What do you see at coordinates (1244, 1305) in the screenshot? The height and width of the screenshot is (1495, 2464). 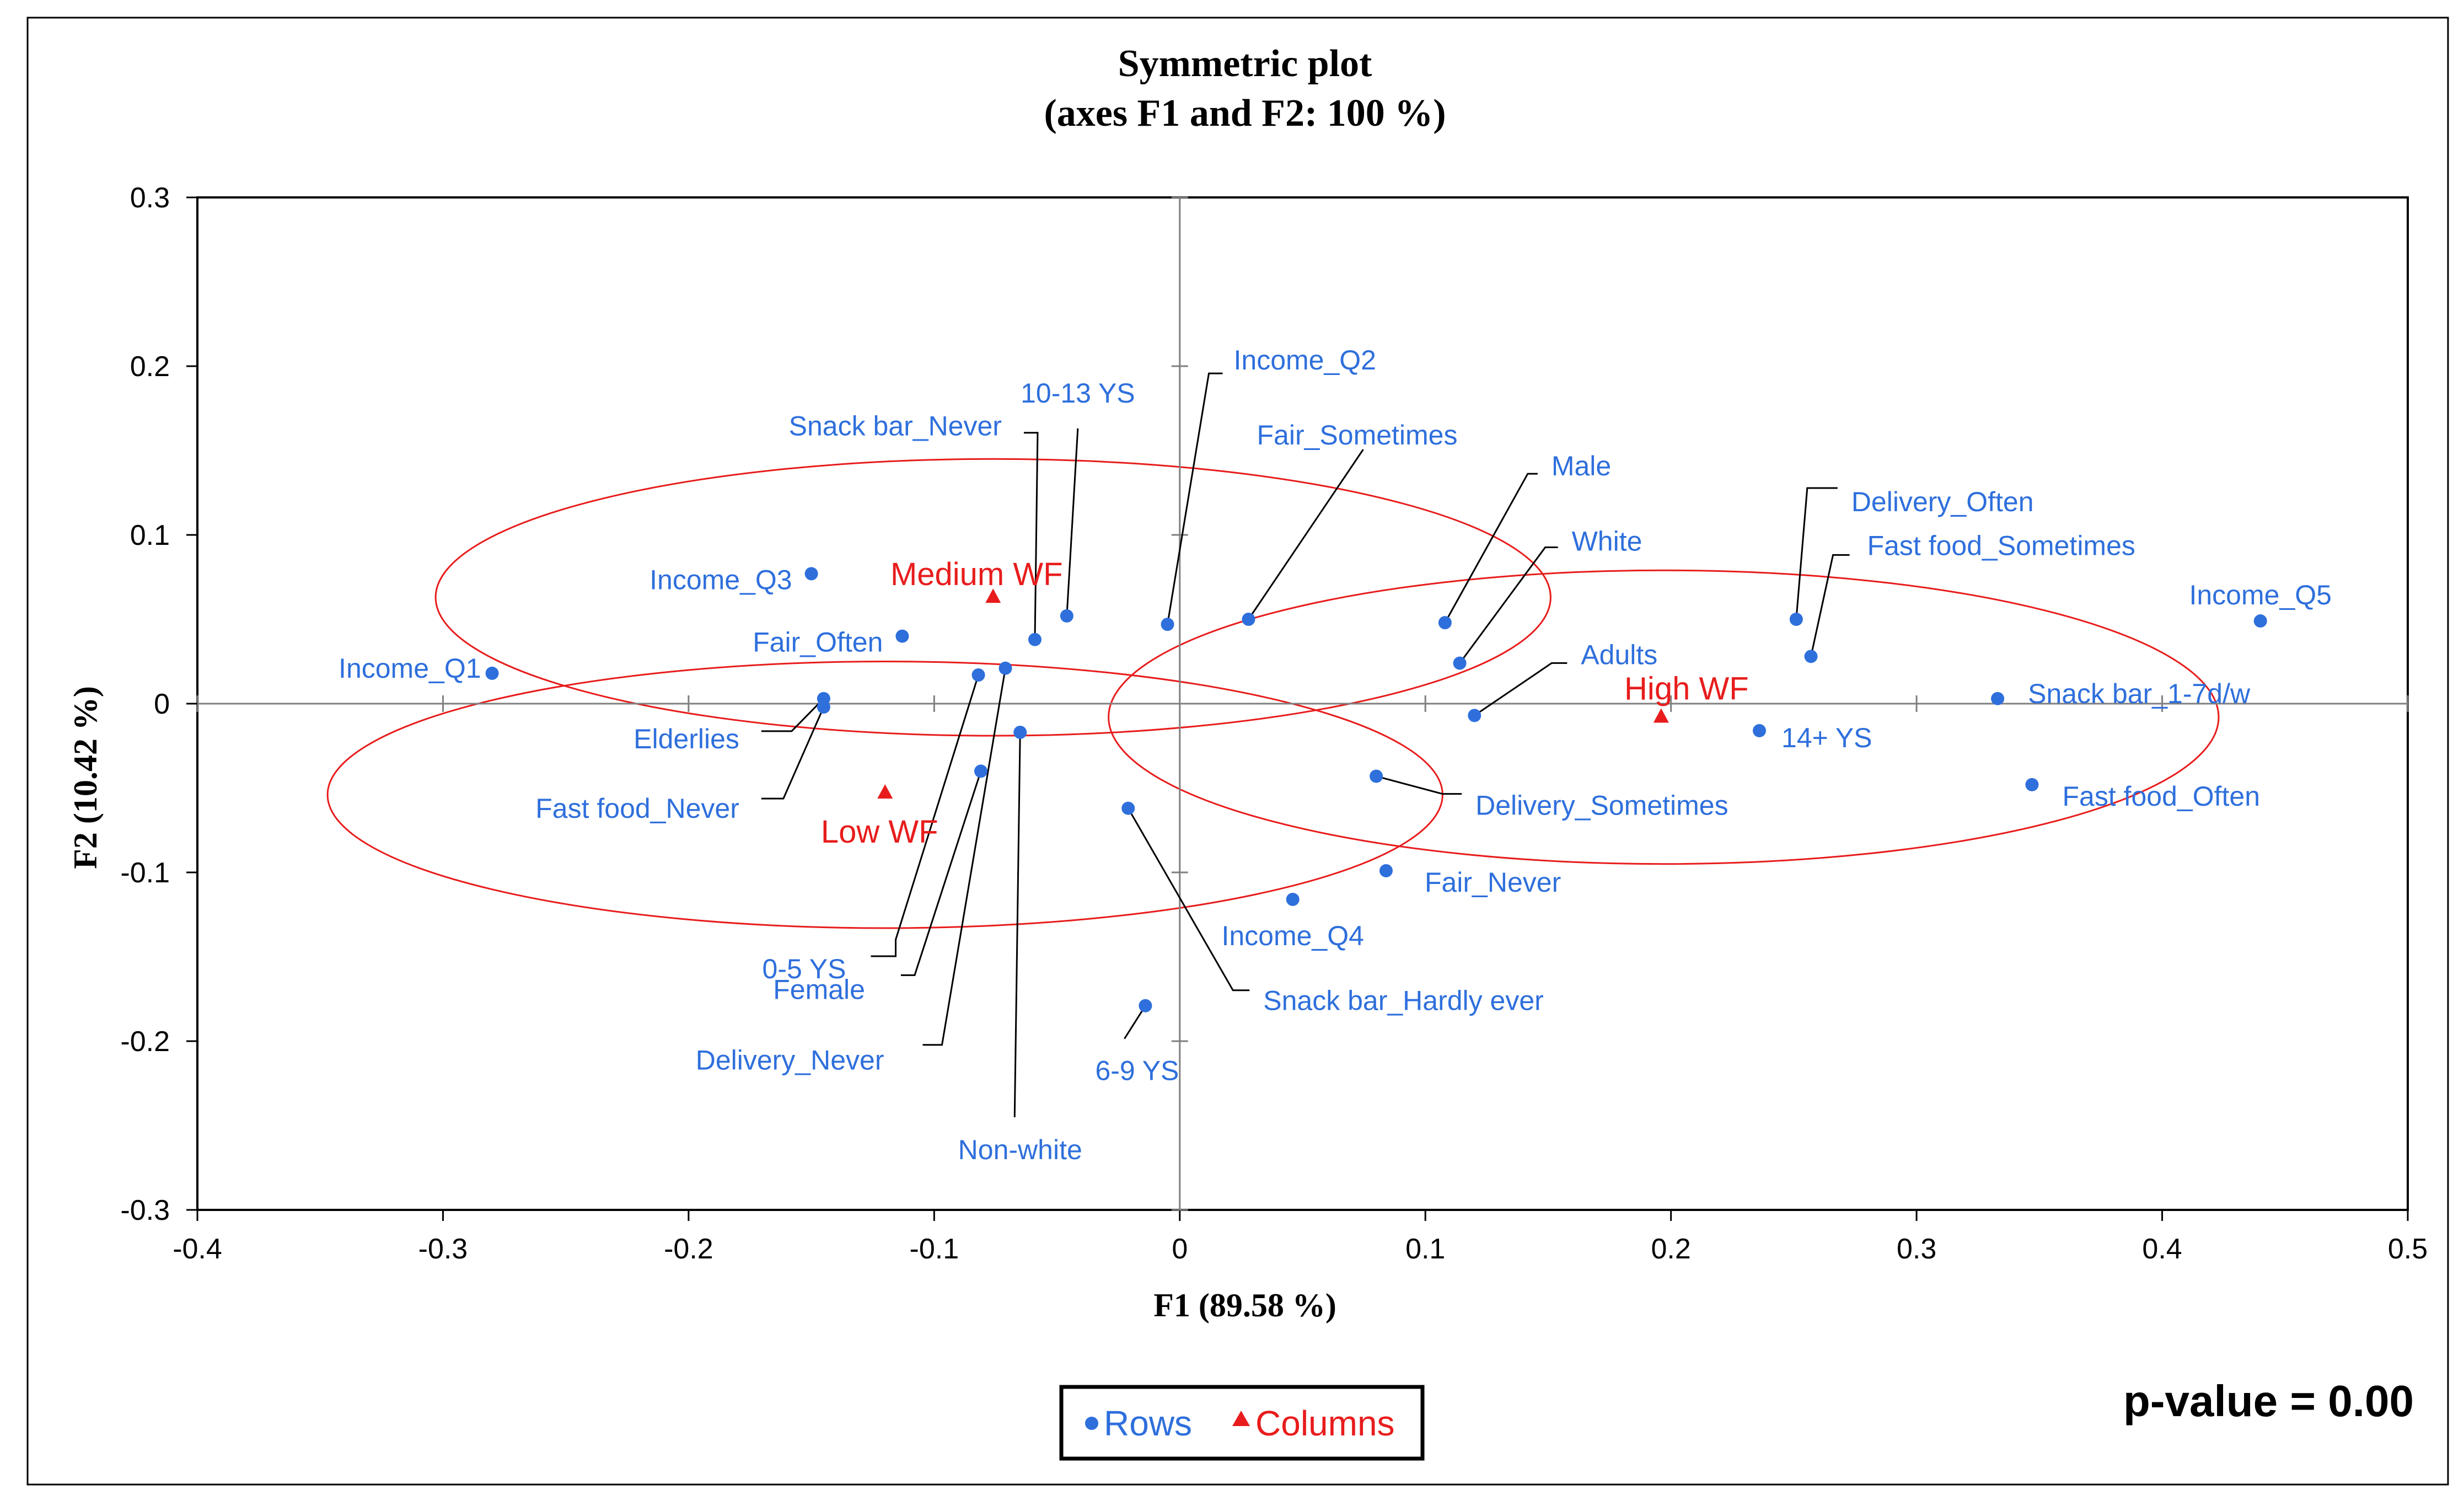 I see `x-axis-label: F1 (89.58 %)` at bounding box center [1244, 1305].